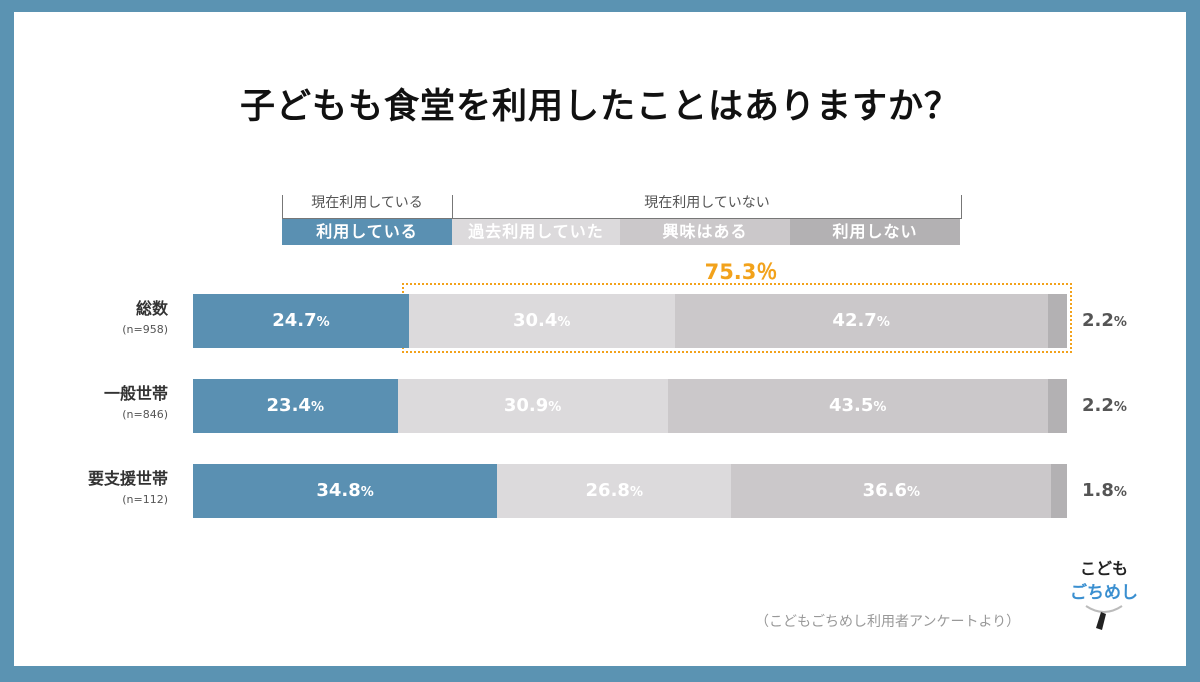 This screenshot has width=1200, height=682. I want to click on data-label: 42.7%, so click(861, 320).